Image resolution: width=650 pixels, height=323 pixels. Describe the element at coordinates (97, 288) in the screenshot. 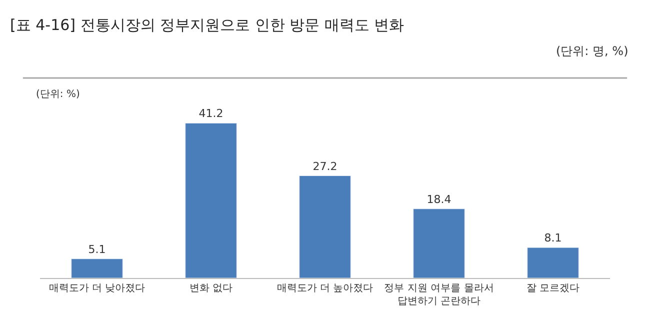

I see `x-tick-label: 매력도가 더 낮아졌다` at that location.